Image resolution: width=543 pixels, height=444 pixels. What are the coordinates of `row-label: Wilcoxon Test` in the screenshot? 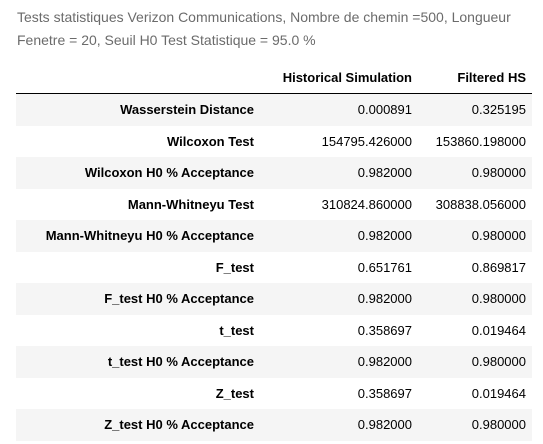 It's located at (210, 141).